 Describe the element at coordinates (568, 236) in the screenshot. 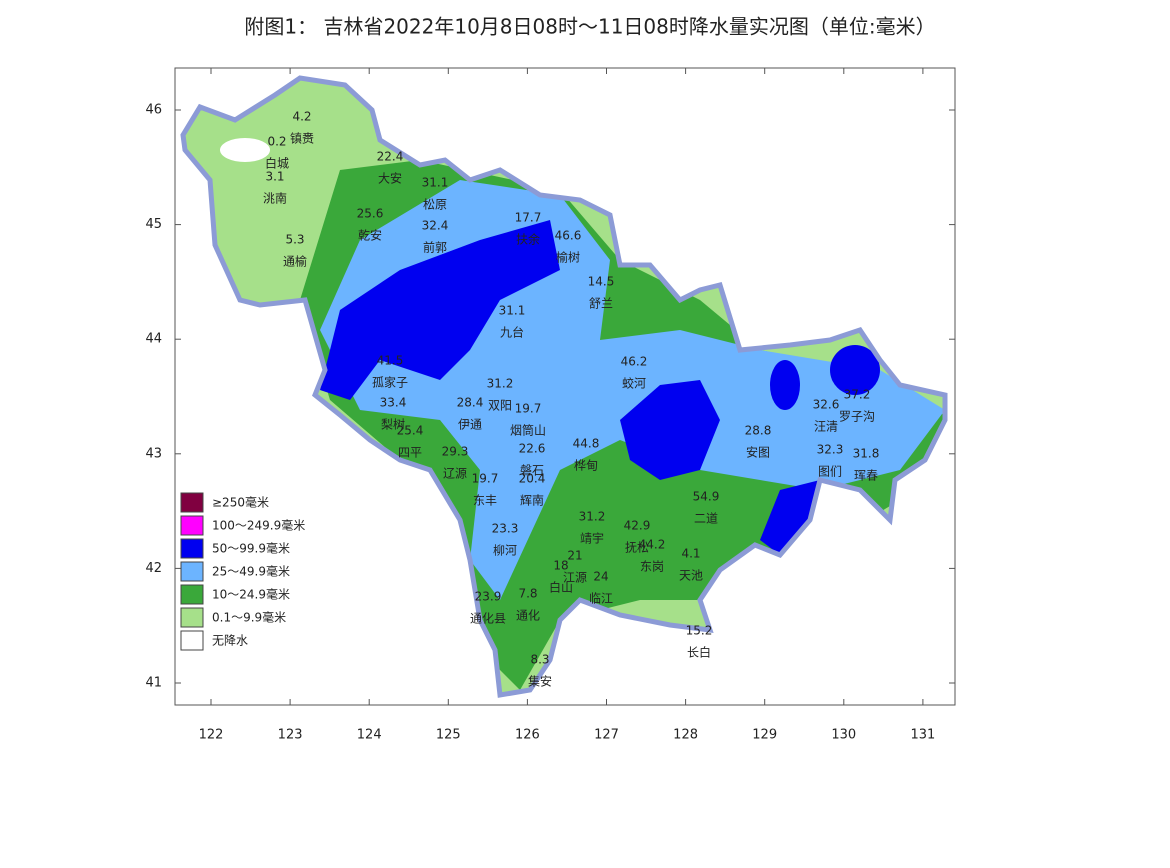

I see `station-value: 46.6` at that location.